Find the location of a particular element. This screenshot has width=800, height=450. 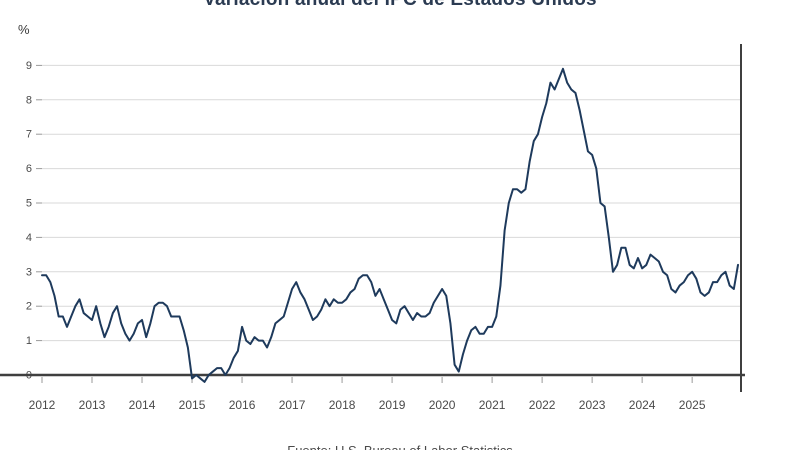

x-tick-label: 2014 is located at coordinates (142, 405).